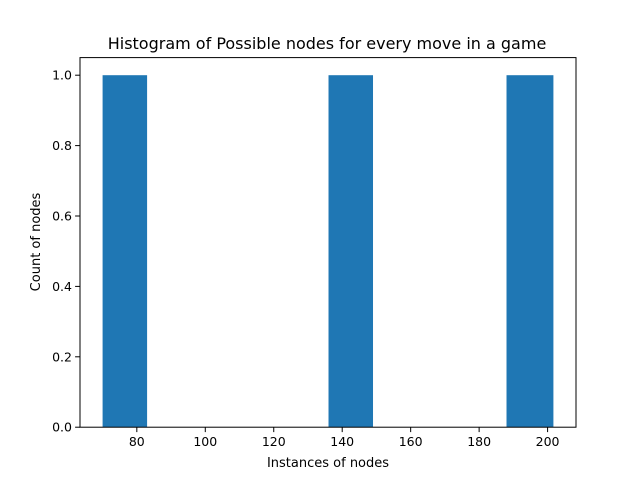 The image size is (640, 480). What do you see at coordinates (342, 441) in the screenshot?
I see `x-tick-label: 140` at bounding box center [342, 441].